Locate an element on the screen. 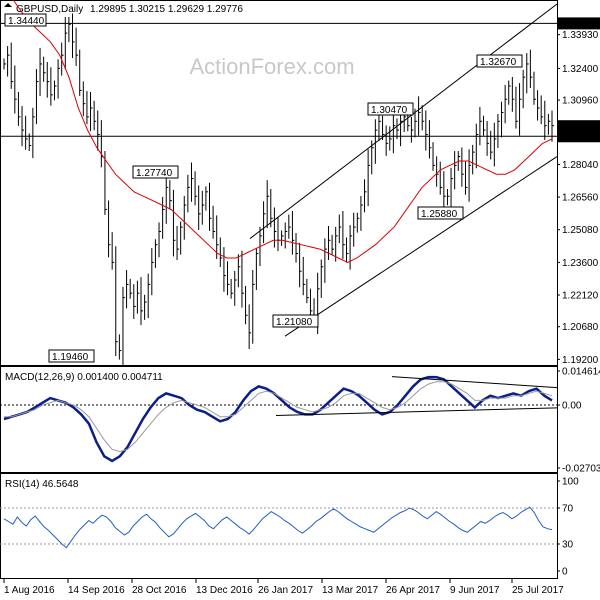  annotation-label: 1.21080 is located at coordinates (294, 322).